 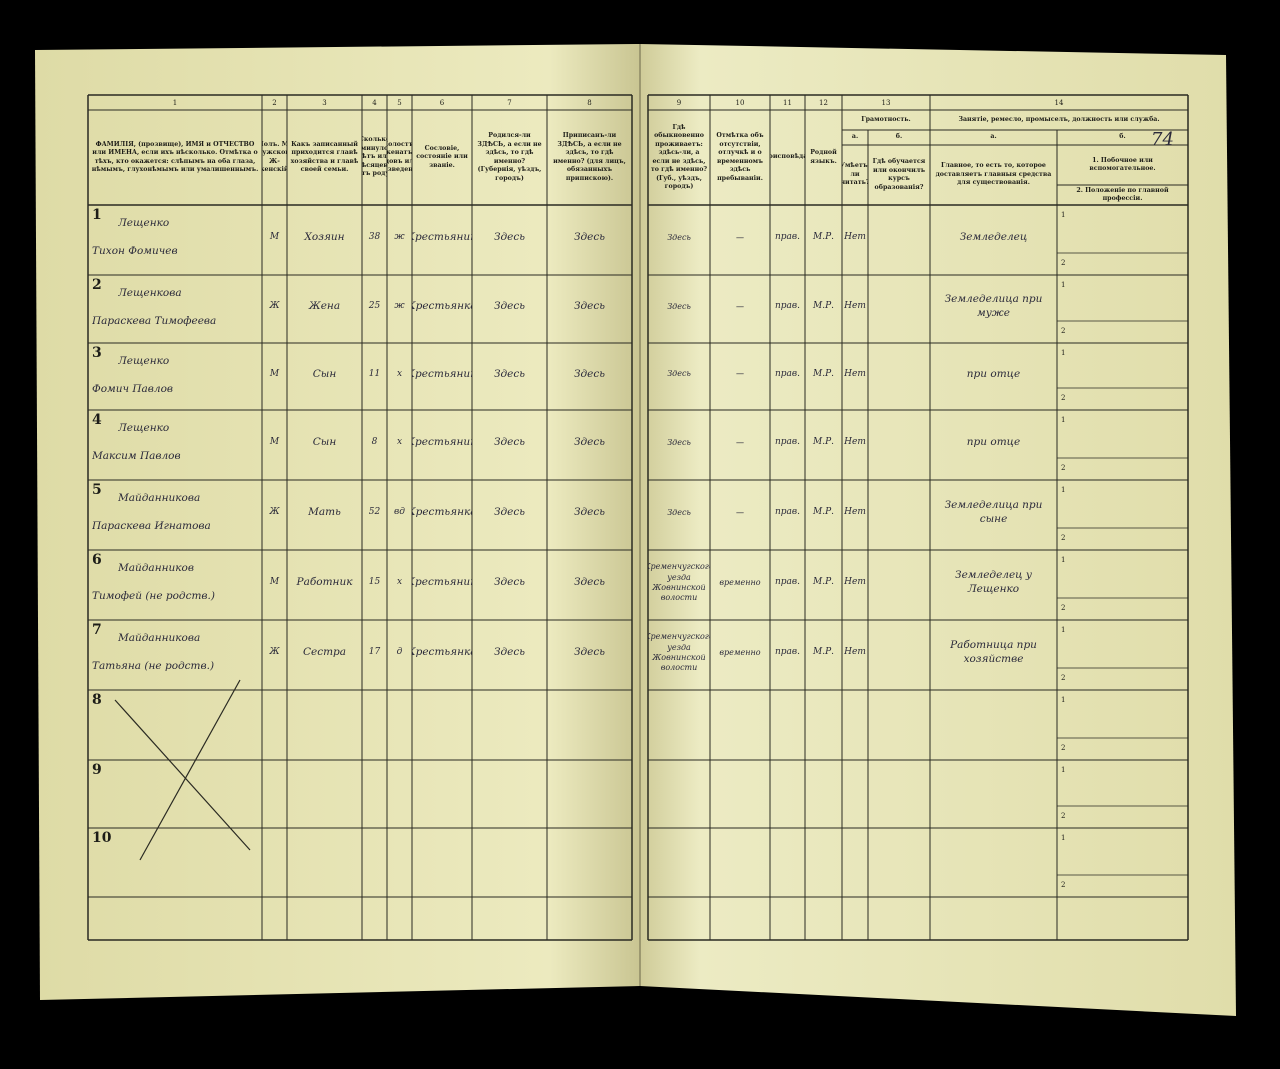 I want to click on column-number: 10, so click(x=740, y=102).